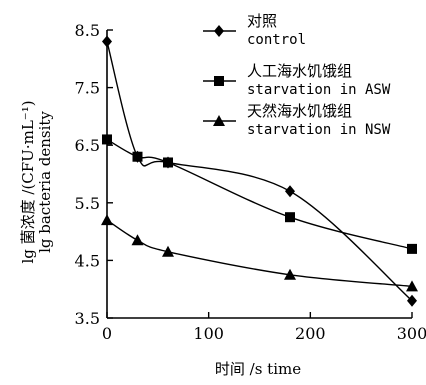  I want to click on x-axis-title: 时间 /s time, so click(258, 369).